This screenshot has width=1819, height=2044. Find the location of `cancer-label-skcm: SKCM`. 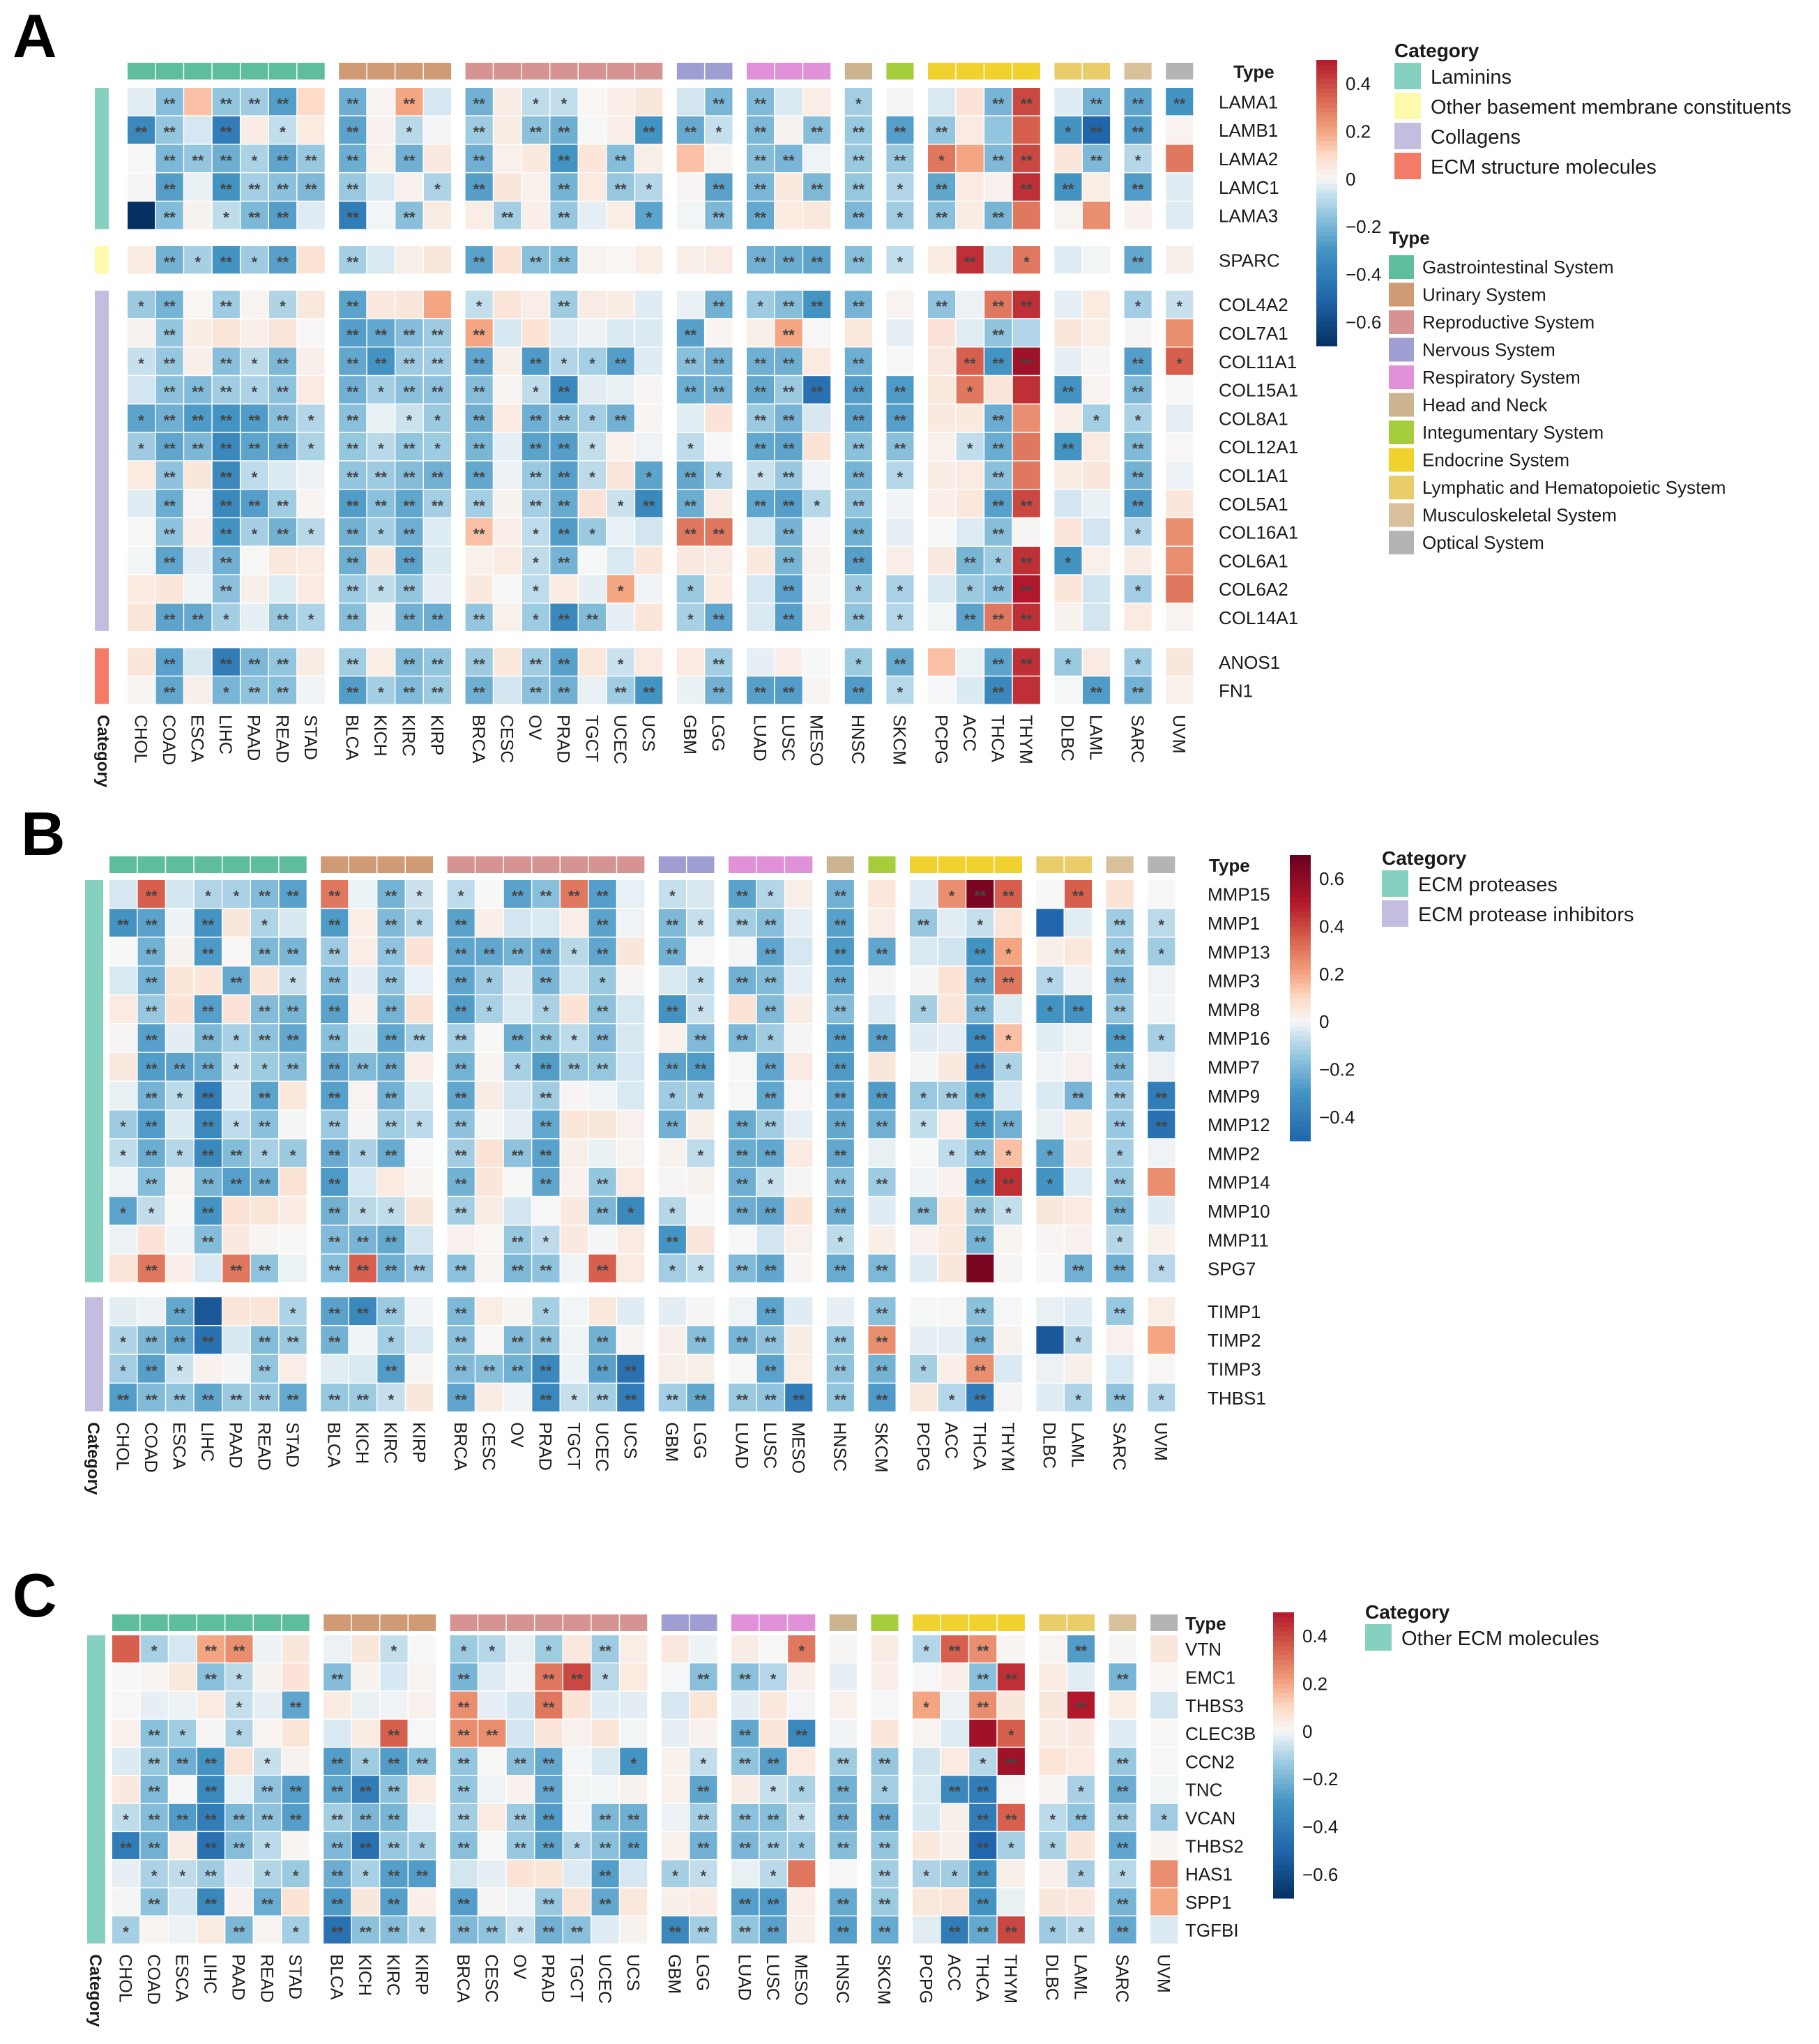

cancer-label-skcm: SKCM is located at coordinates (881, 1447).